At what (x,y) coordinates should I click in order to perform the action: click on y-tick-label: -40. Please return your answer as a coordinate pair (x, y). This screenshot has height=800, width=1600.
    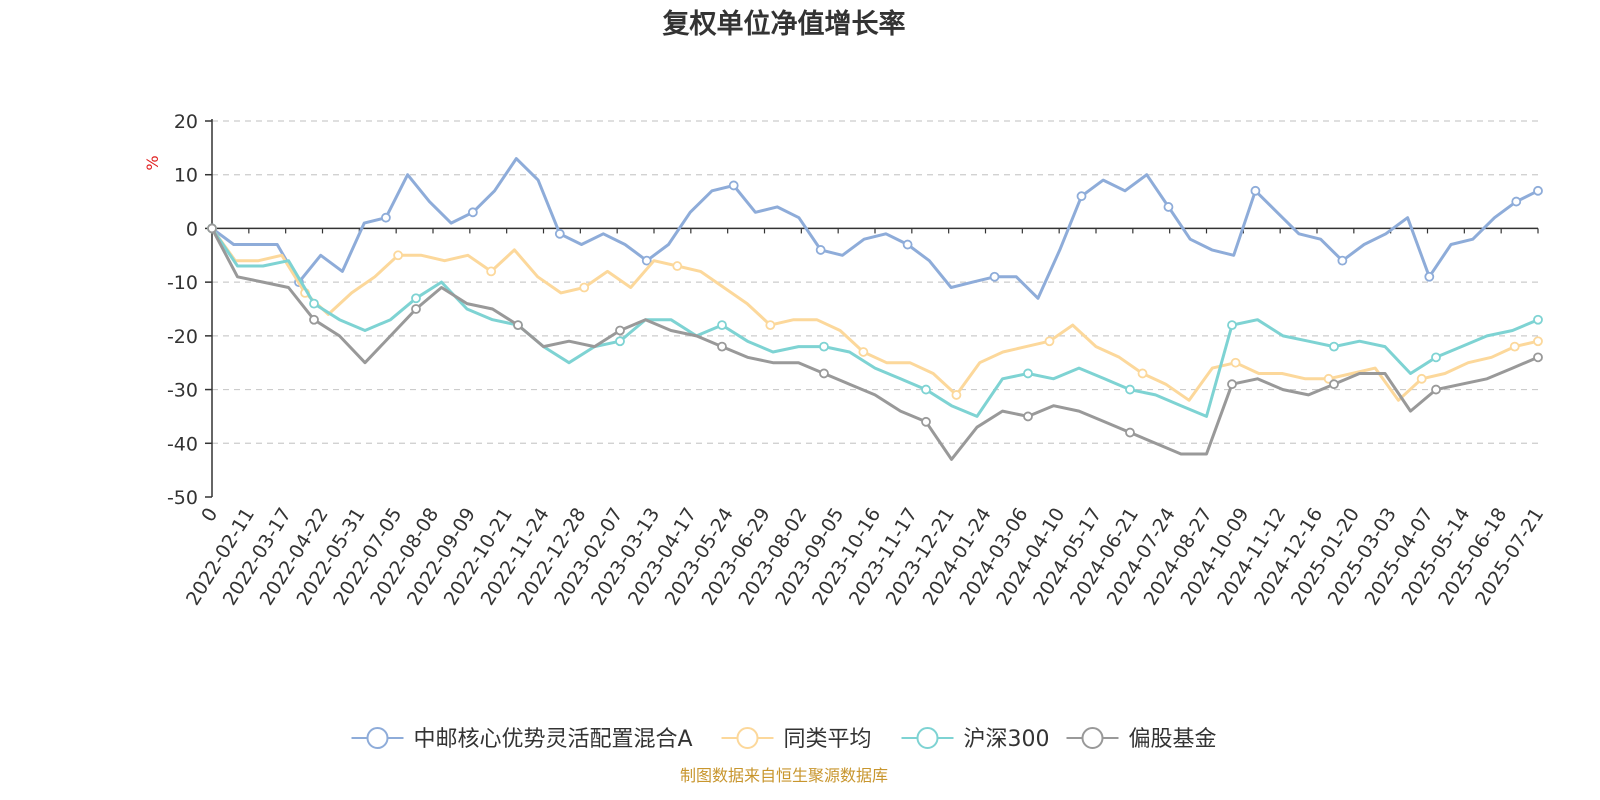
    Looking at the image, I should click on (182, 444).